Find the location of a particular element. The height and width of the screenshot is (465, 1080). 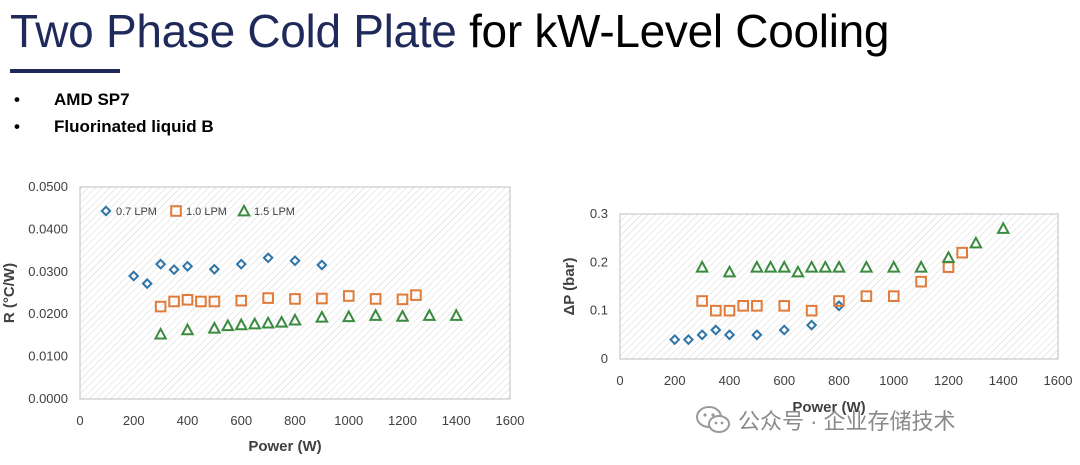

y-tick-label: 0.0000 is located at coordinates (48, 398).